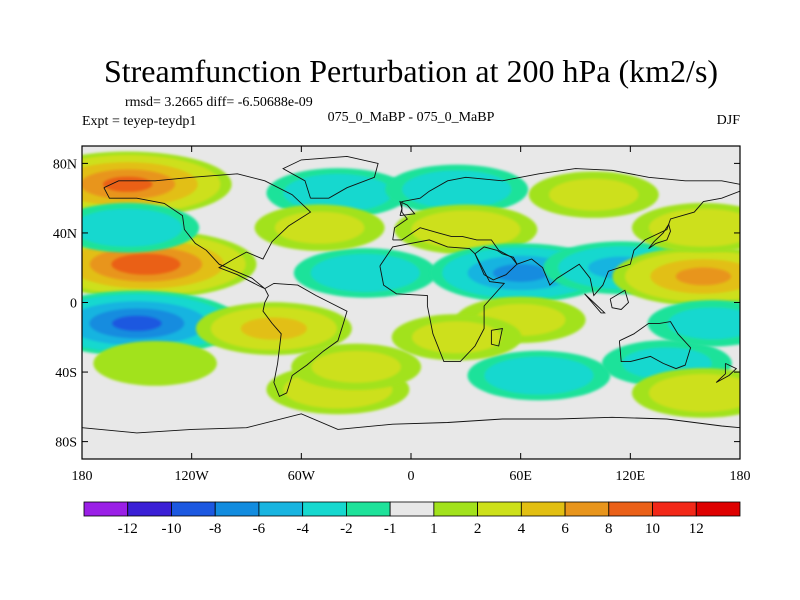 The width and height of the screenshot is (800, 600). Describe the element at coordinates (259, 529) in the screenshot. I see `colorbar-label: -6` at that location.